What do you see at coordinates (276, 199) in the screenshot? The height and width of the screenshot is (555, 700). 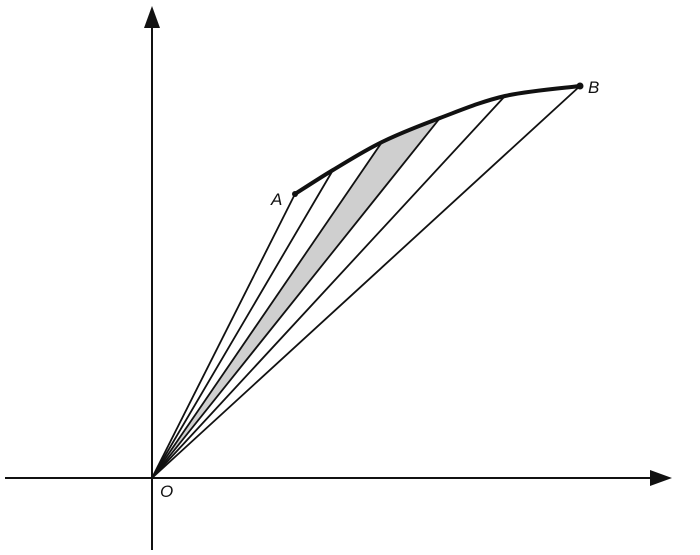 I see `label-a: A` at bounding box center [276, 199].